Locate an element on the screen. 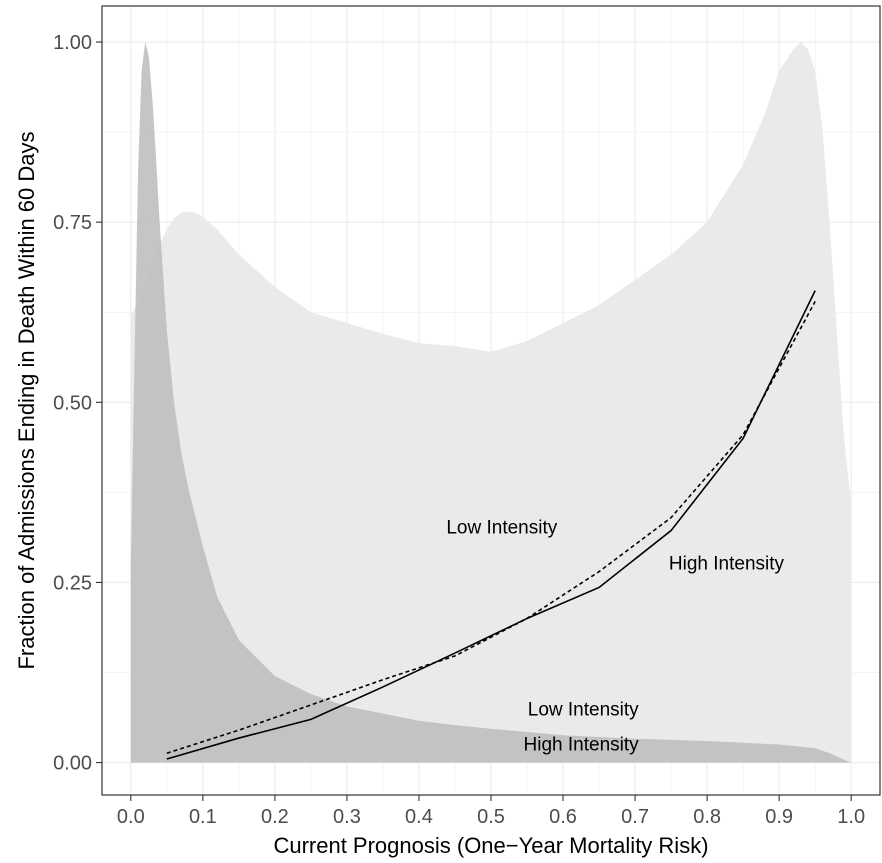 The height and width of the screenshot is (863, 882). x-tick-label: 0.4 is located at coordinates (419, 817).